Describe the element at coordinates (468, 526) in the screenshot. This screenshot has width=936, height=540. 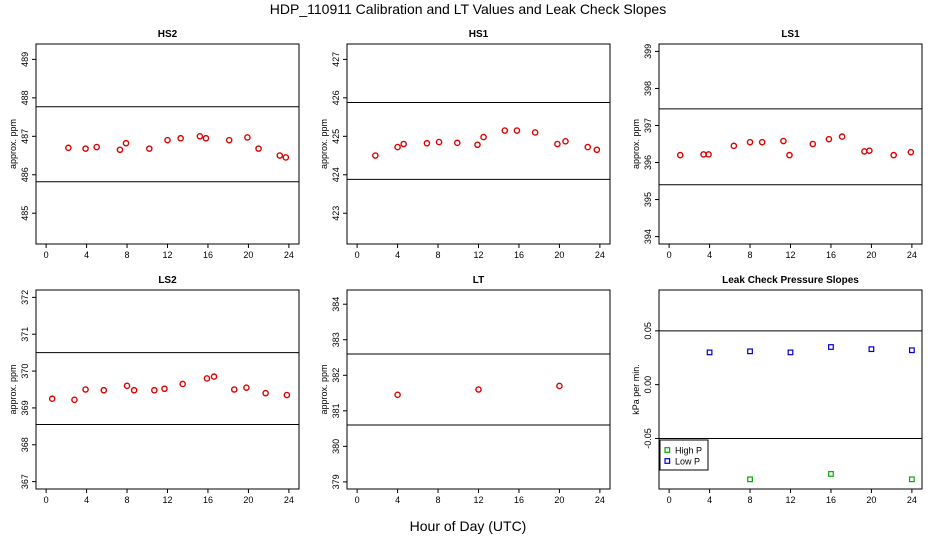
I see `figure-x-axis-label: Hour of Day (UTC)` at that location.